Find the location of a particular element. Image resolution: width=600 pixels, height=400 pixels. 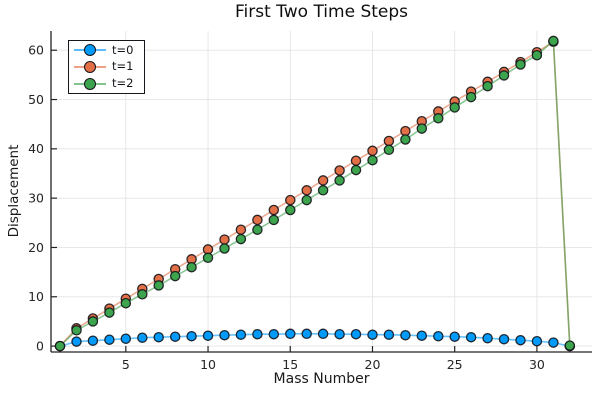

legend-entry-t2: t=2 is located at coordinates (106, 83).